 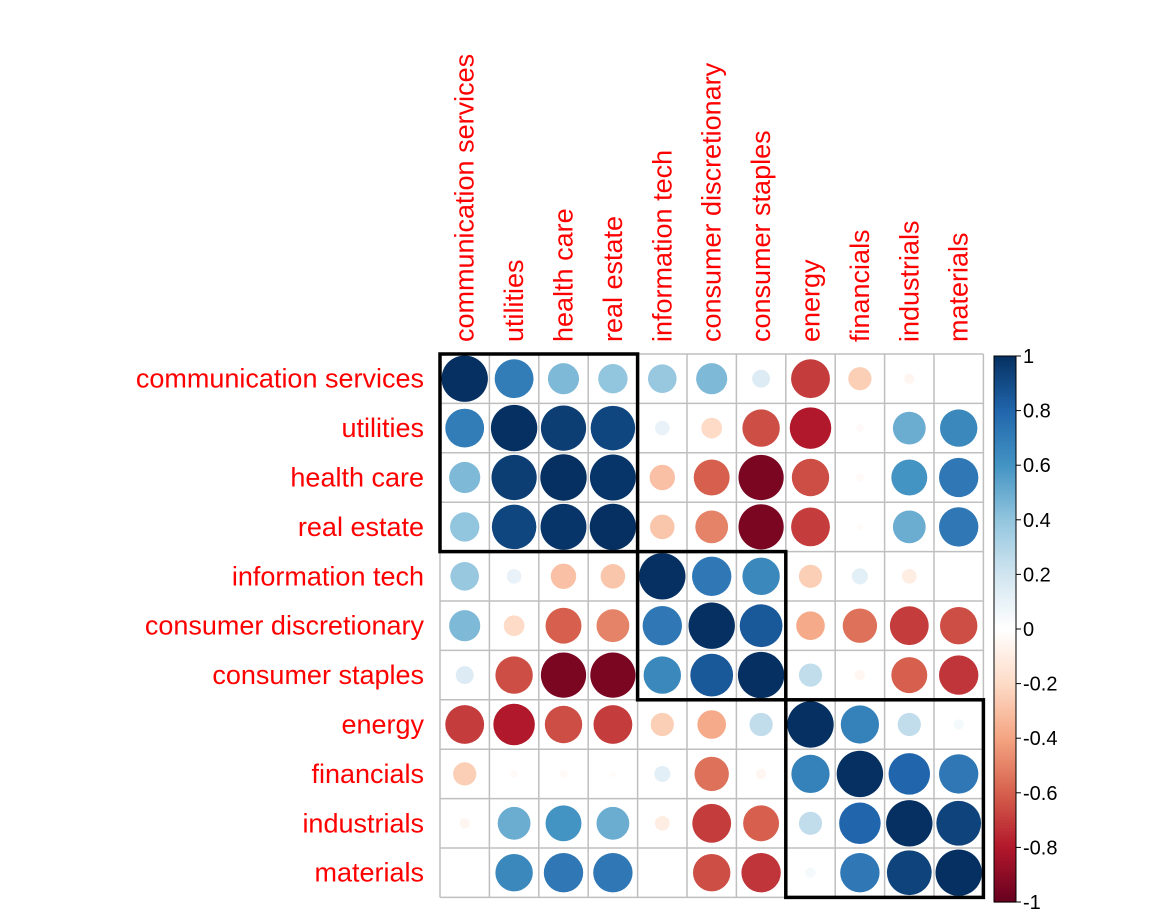 What do you see at coordinates (1037, 521) in the screenshot?
I see `colorbar-tick-label: 0.4` at bounding box center [1037, 521].